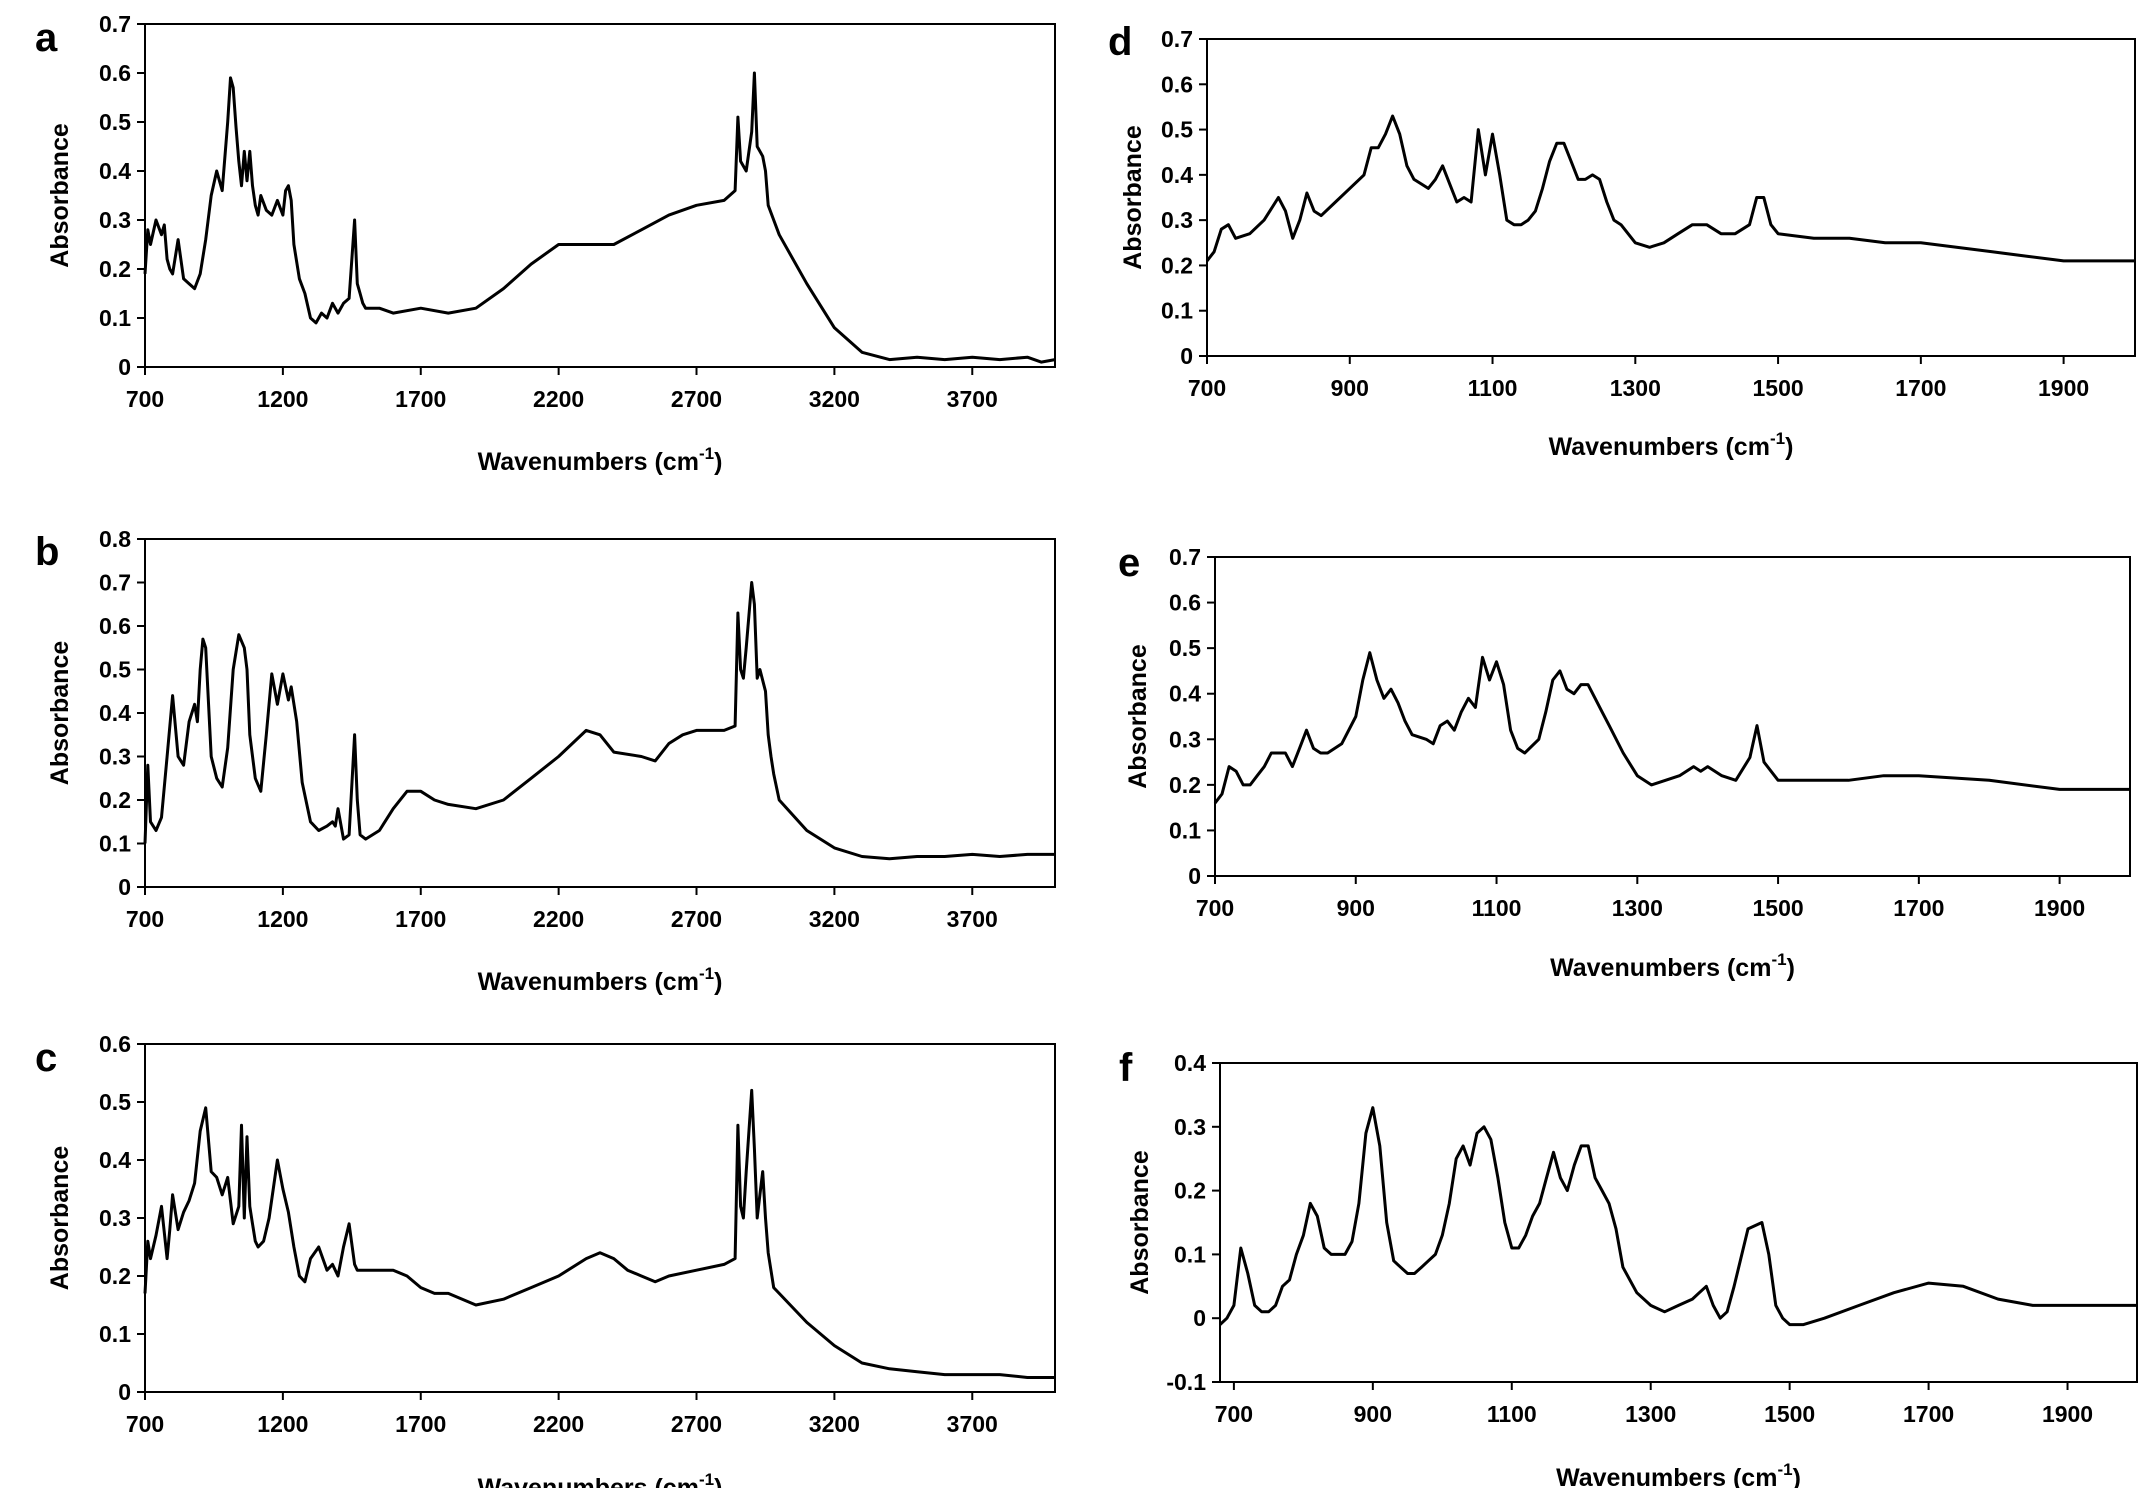  I want to click on x-tick-label: 1200, so click(282, 1424).